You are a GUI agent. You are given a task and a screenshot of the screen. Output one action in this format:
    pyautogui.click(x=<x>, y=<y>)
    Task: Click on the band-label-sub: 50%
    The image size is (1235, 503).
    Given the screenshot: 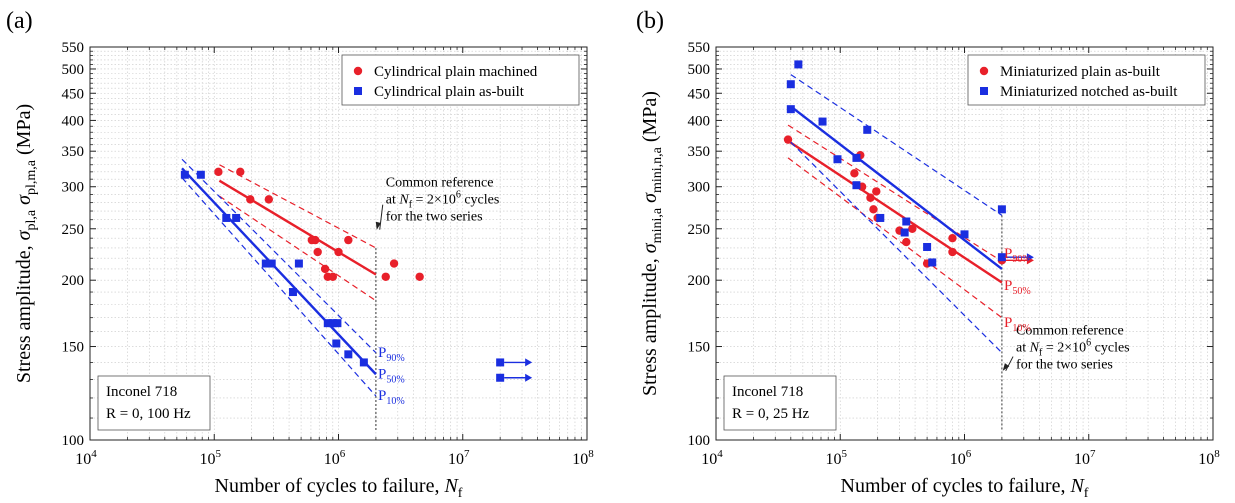 What is the action you would take?
    pyautogui.click(x=395, y=379)
    